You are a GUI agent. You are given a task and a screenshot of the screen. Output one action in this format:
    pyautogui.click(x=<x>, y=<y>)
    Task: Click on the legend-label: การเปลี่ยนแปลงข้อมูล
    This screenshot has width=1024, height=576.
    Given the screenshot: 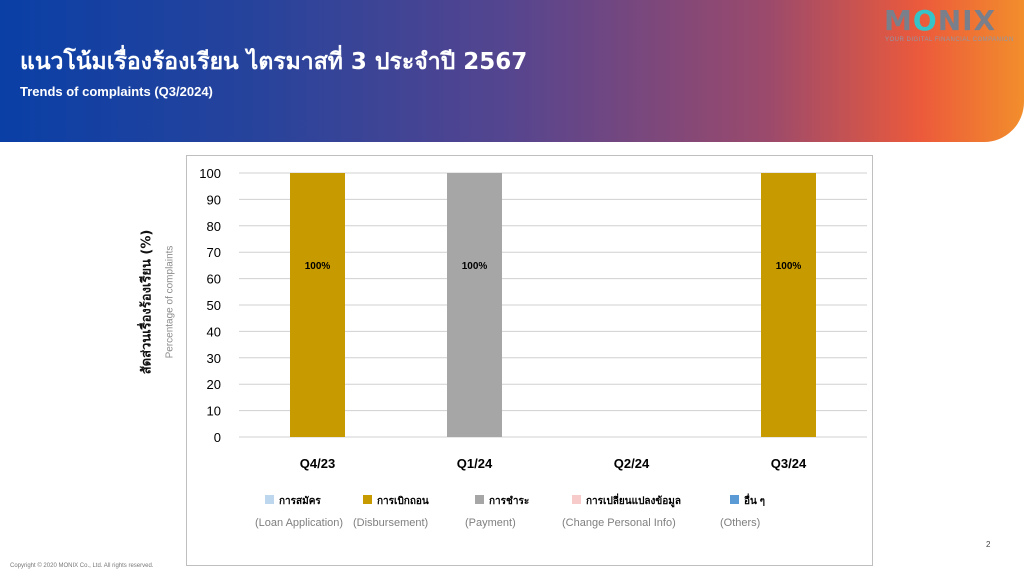 What is the action you would take?
    pyautogui.click(x=633, y=500)
    